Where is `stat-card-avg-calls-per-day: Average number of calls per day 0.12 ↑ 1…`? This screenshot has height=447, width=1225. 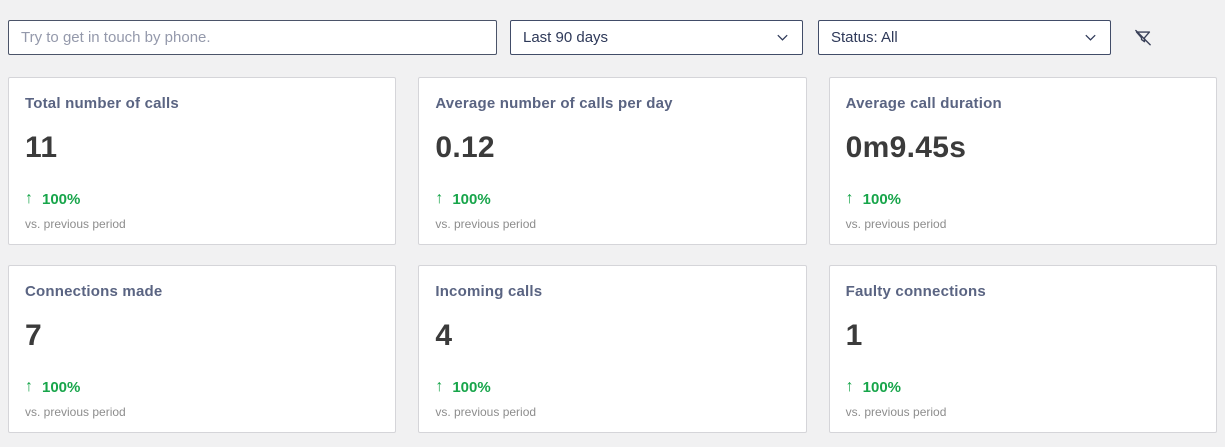
stat-card-avg-calls-per-day: Average number of calls per day 0.12 ↑ 1… is located at coordinates (612, 161).